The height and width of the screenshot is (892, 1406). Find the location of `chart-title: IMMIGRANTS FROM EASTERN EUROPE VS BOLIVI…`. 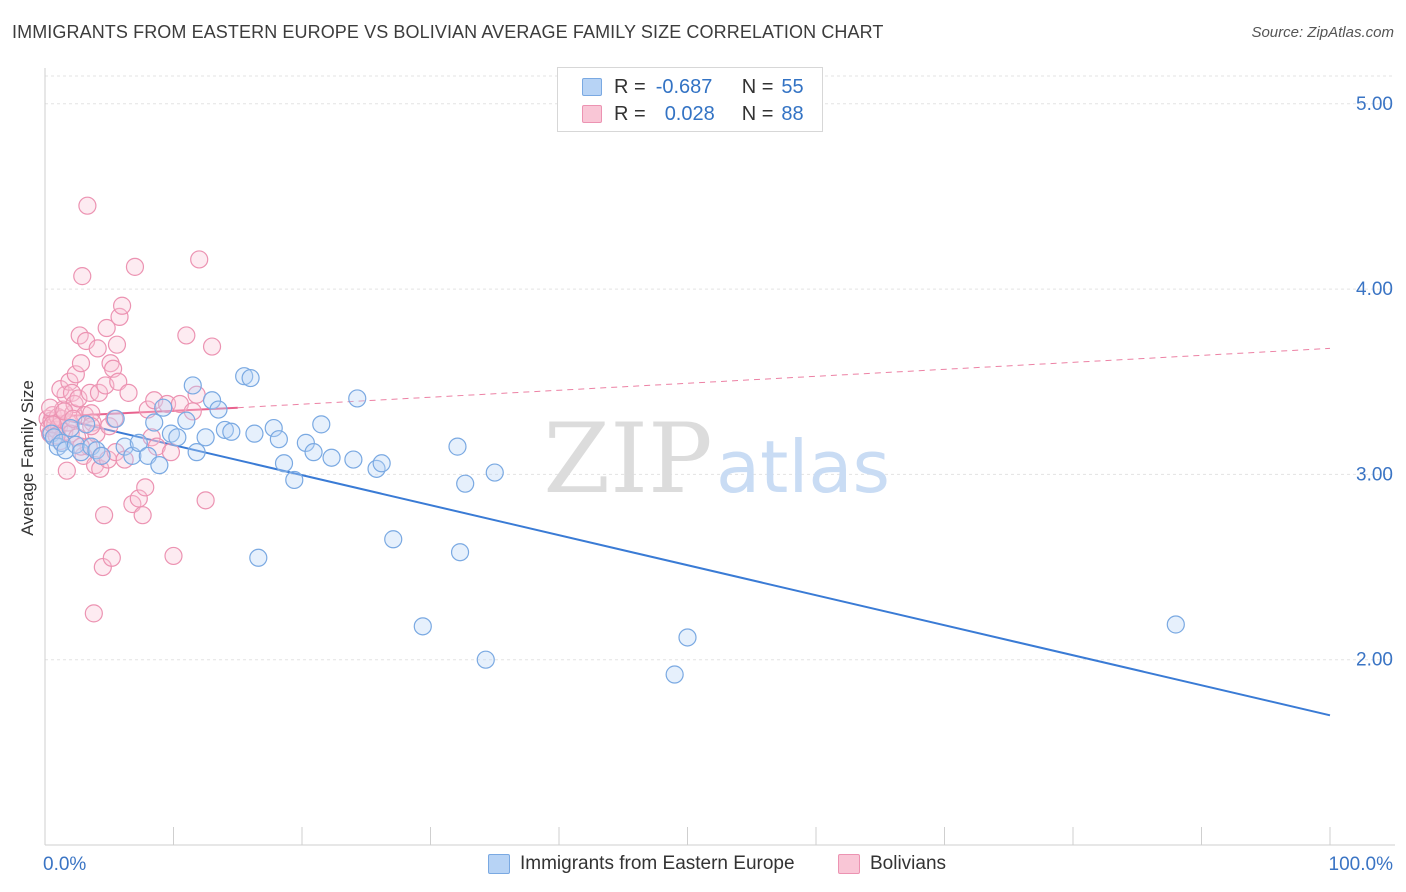

chart-title: IMMIGRANTS FROM EASTERN EUROPE VS BOLIVI… is located at coordinates (448, 32).